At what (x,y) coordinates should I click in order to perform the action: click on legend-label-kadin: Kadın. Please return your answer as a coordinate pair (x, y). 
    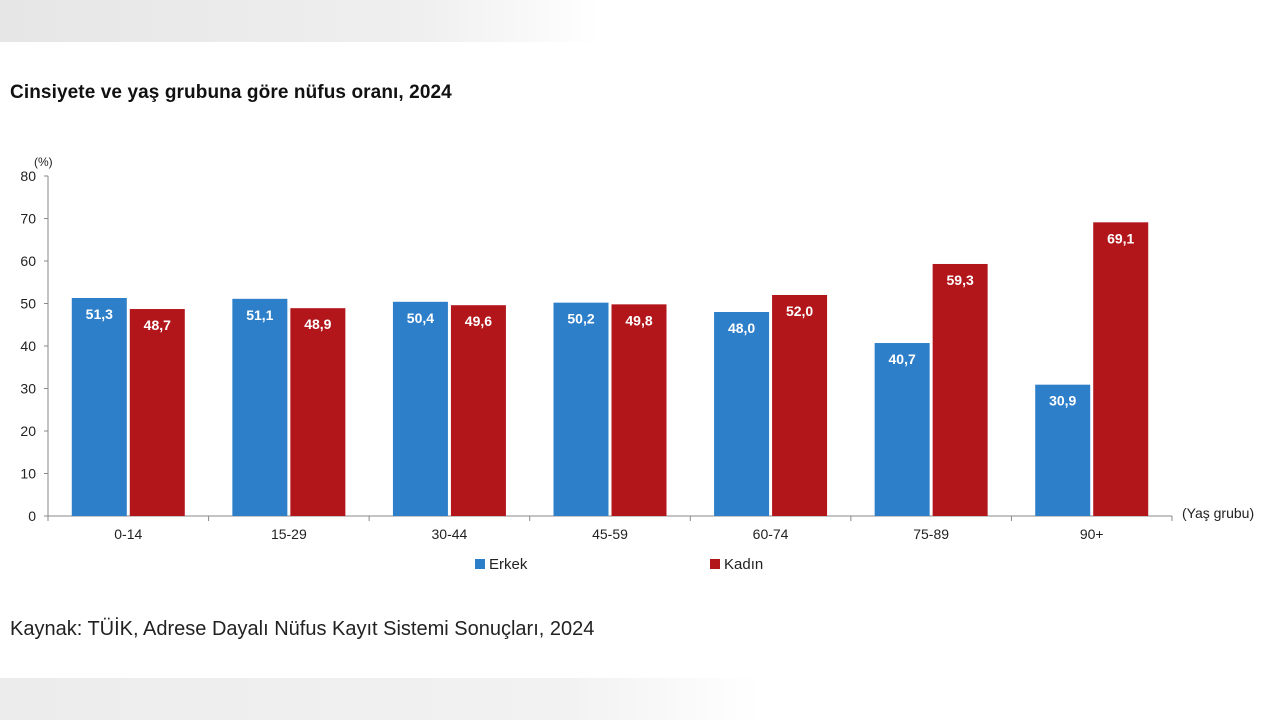
    Looking at the image, I should click on (743, 564).